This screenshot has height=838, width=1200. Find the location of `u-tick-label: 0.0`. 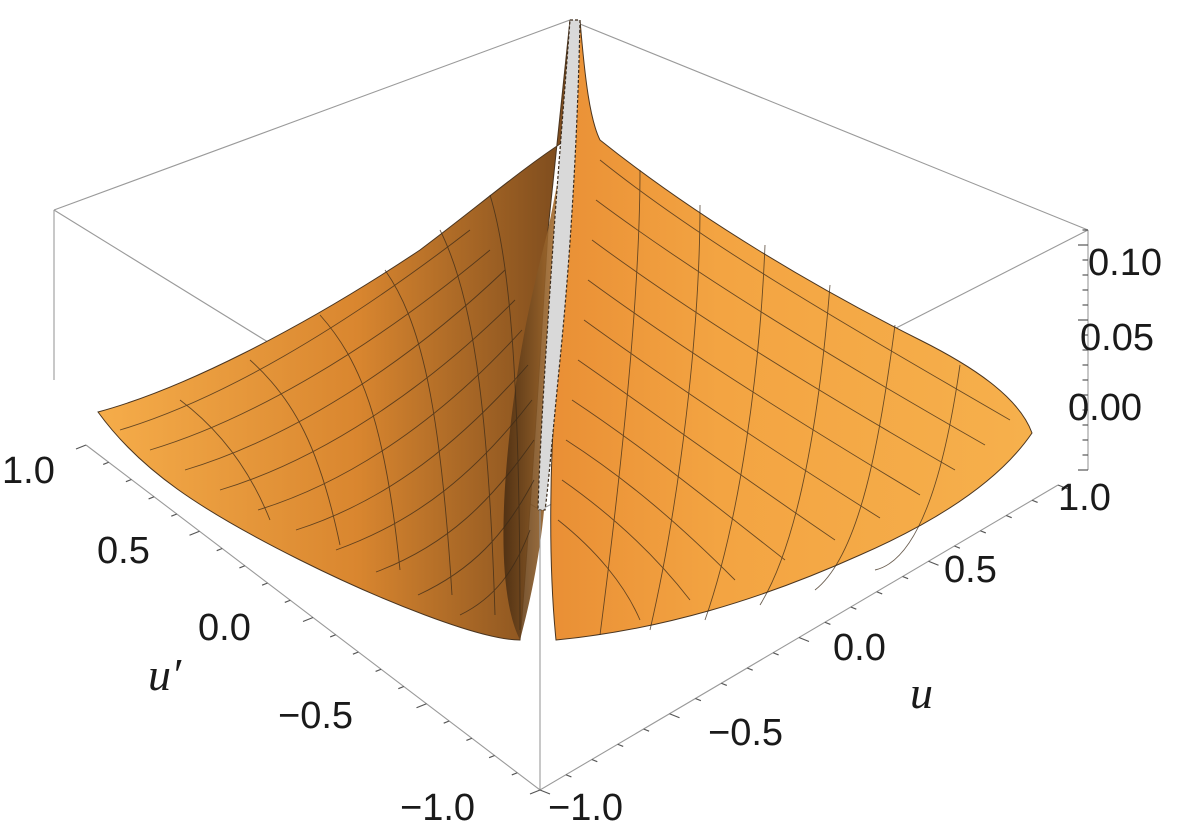

u-tick-label: 0.0 is located at coordinates (859, 648).